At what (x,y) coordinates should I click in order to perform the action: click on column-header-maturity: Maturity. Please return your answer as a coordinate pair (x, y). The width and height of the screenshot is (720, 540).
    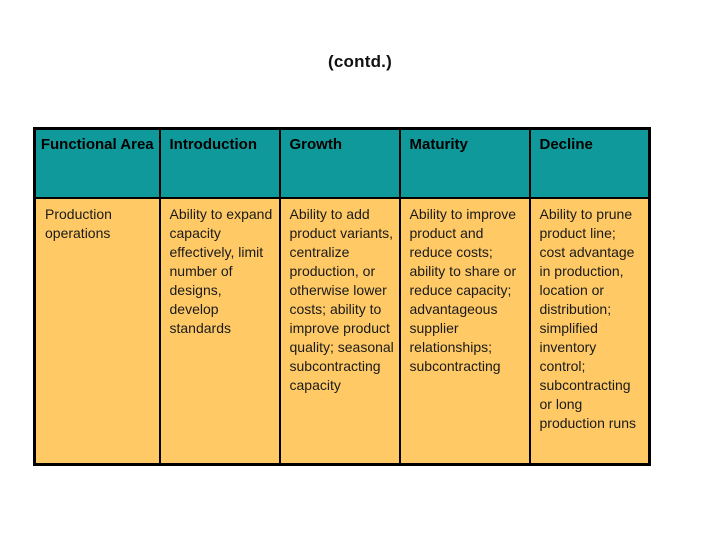
    Looking at the image, I should click on (464, 163).